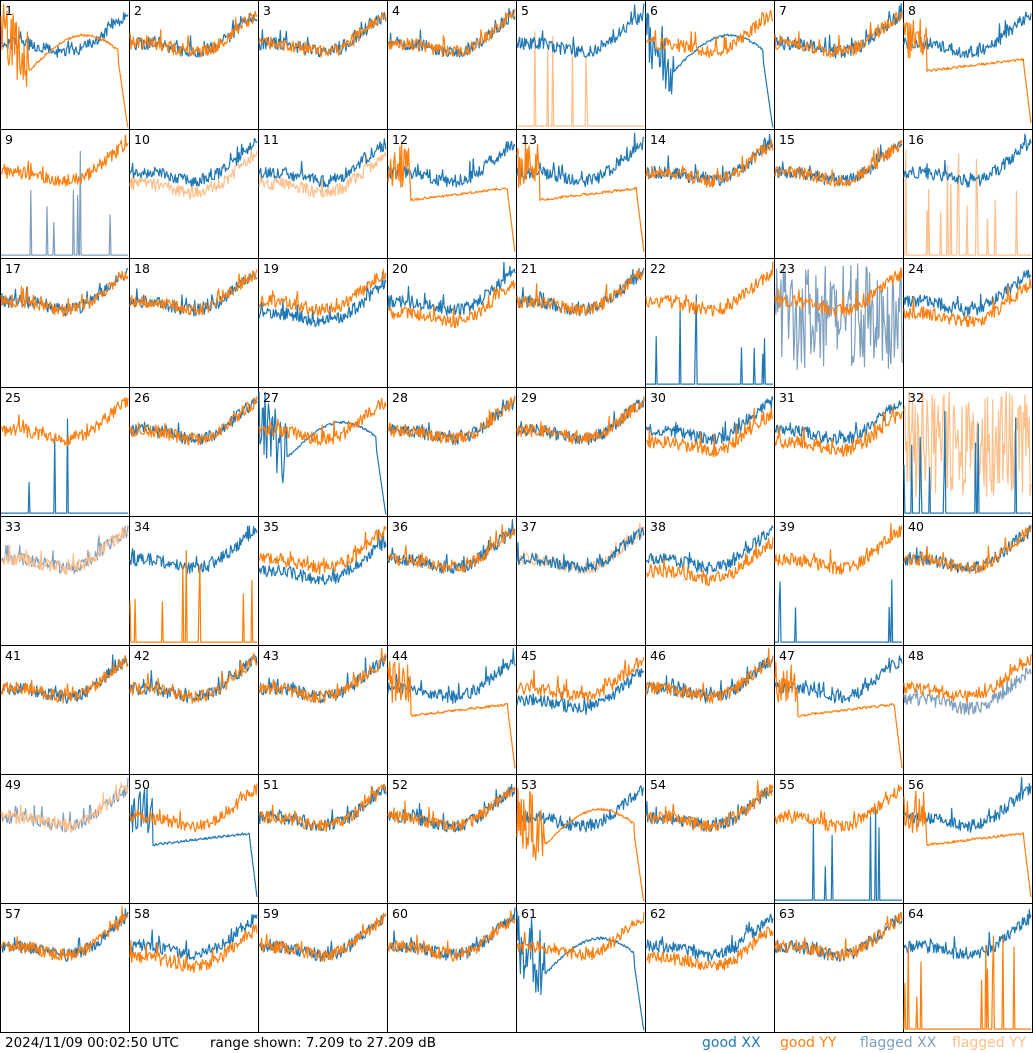 Image resolution: width=1033 pixels, height=1053 pixels. Describe the element at coordinates (916, 139) in the screenshot. I see `panel-label: 16` at that location.